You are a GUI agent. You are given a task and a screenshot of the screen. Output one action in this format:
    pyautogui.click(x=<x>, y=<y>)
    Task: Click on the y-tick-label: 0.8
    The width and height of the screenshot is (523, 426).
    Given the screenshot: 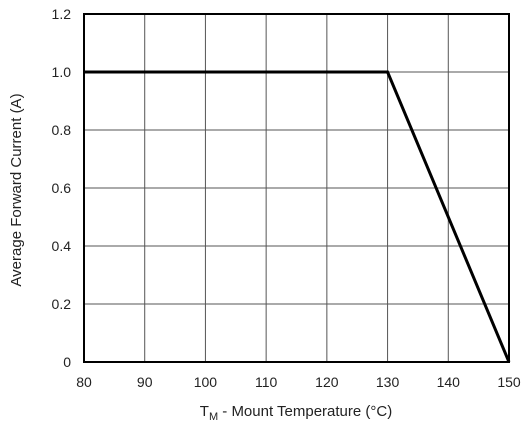 What is the action you would take?
    pyautogui.click(x=62, y=130)
    